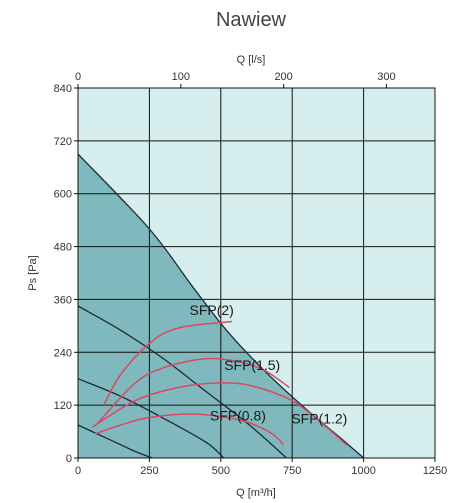 The height and width of the screenshot is (503, 463). I want to click on chart-title: Nawiew, so click(251, 20).